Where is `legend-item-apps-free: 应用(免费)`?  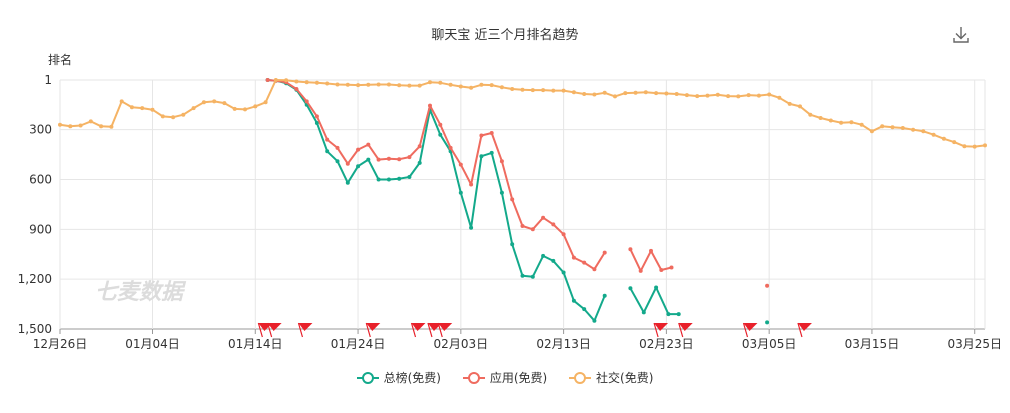
legend-item-apps-free: 应用(免费) is located at coordinates (505, 377).